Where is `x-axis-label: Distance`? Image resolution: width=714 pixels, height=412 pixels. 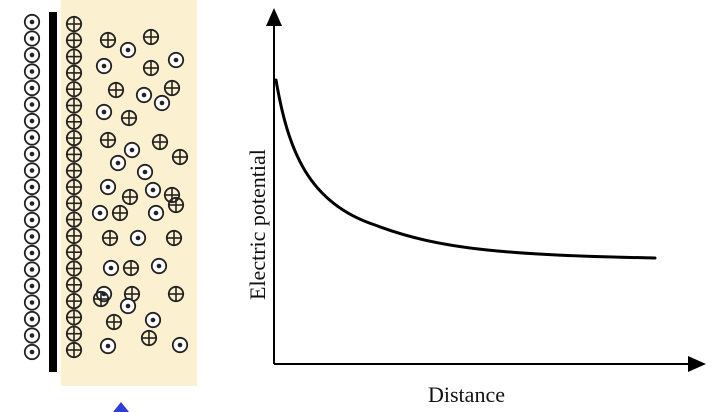 x-axis-label: Distance is located at coordinates (466, 394).